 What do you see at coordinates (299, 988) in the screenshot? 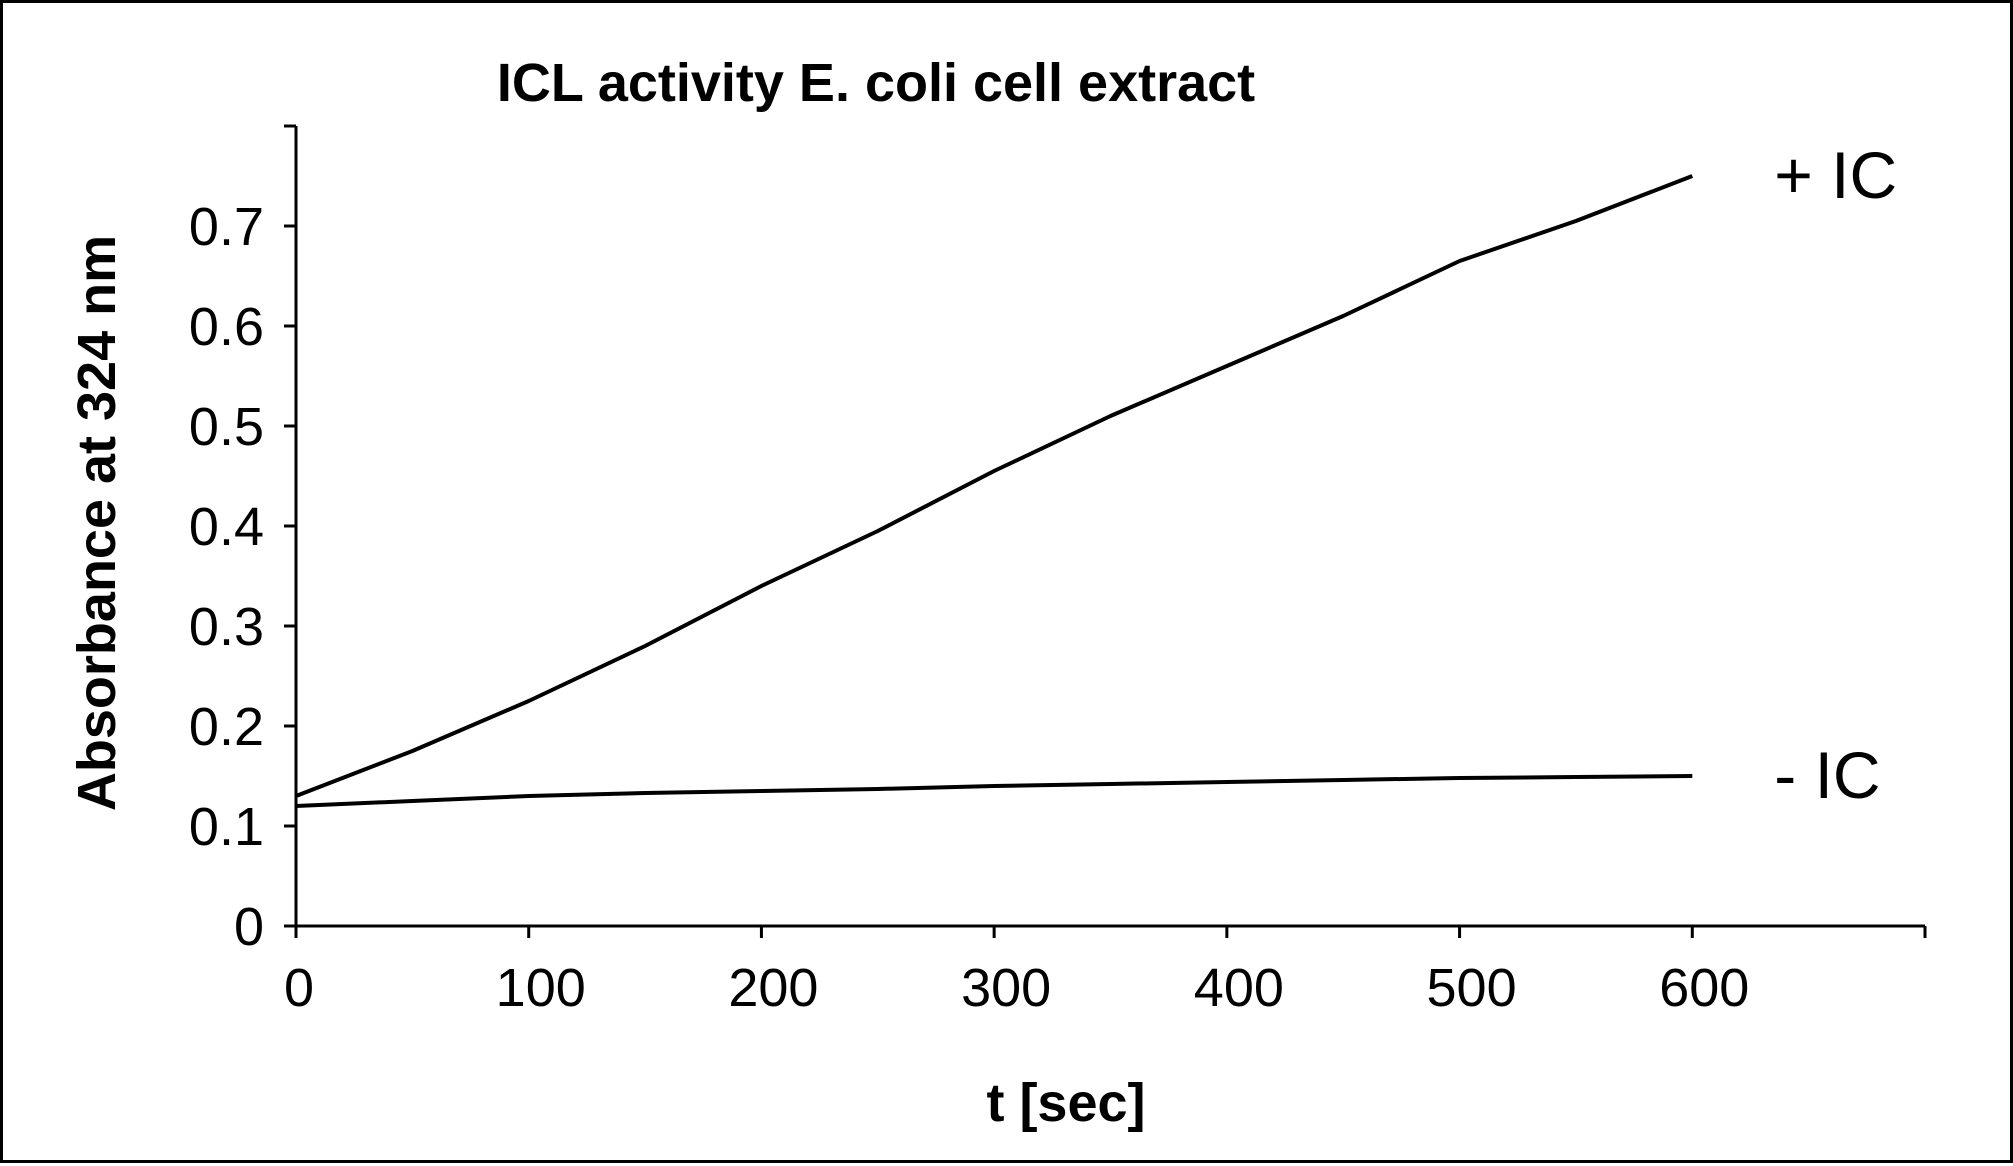
I see `x-tick-label: 0` at bounding box center [299, 988].